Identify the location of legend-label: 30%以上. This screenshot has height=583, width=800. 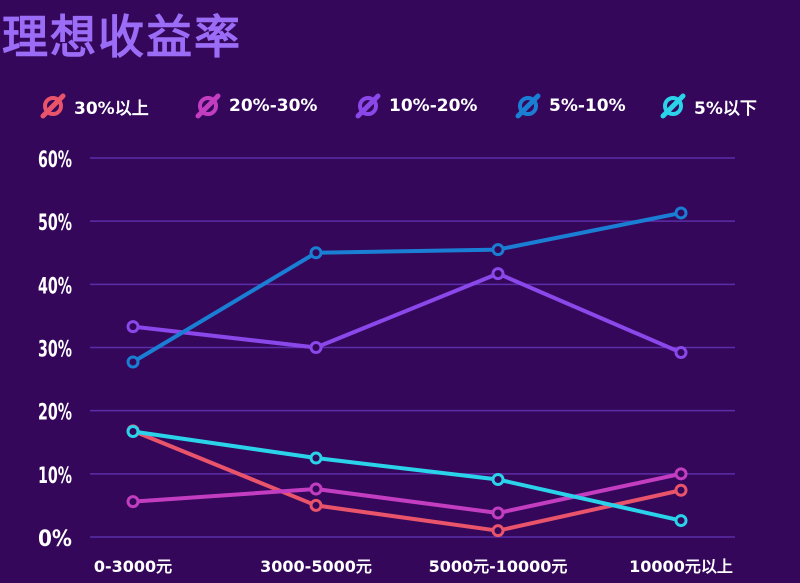
(111, 108).